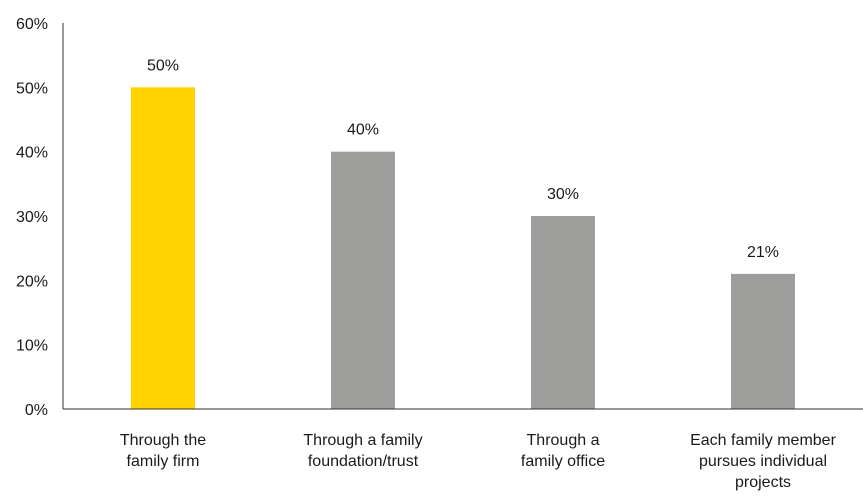 The image size is (863, 497). I want to click on category-label-line: projects, so click(763, 482).